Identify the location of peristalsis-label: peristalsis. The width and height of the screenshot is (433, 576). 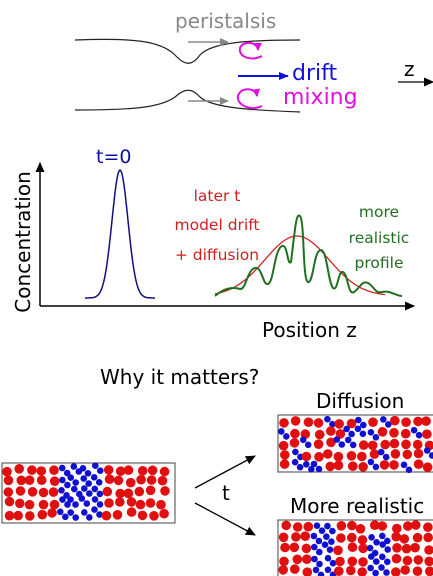
(225, 21).